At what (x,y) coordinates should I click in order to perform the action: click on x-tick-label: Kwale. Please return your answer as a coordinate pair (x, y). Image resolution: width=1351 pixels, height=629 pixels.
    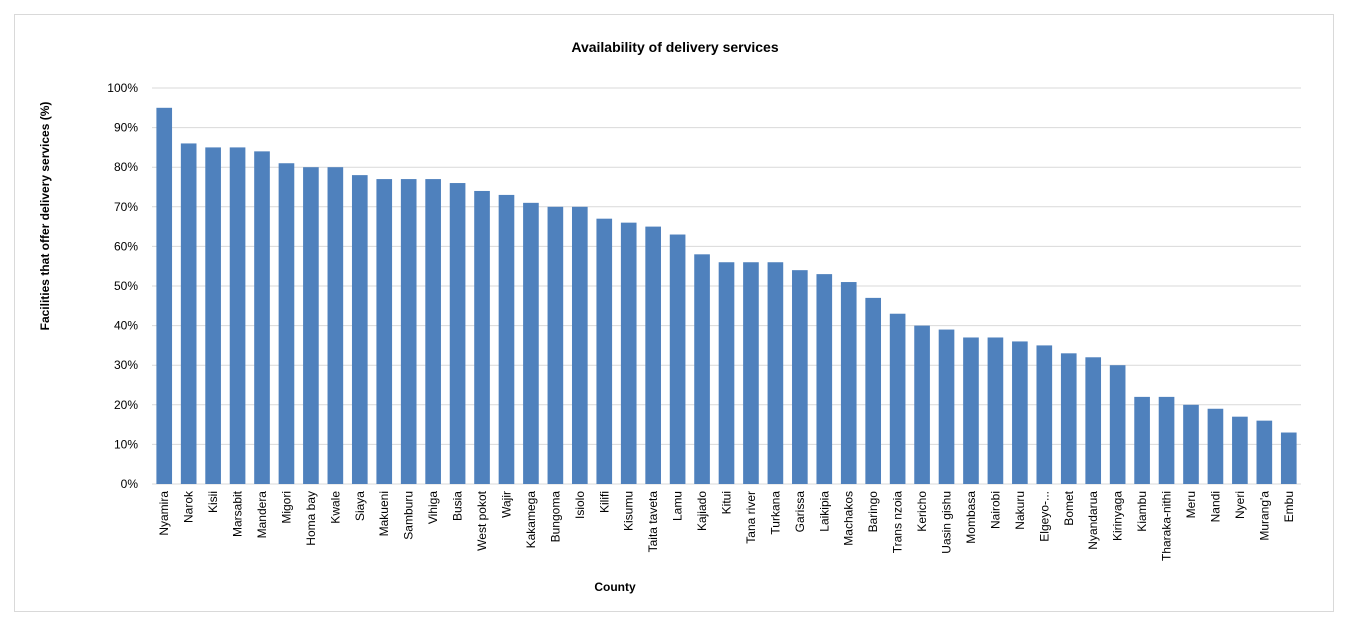
    Looking at the image, I should click on (335, 507).